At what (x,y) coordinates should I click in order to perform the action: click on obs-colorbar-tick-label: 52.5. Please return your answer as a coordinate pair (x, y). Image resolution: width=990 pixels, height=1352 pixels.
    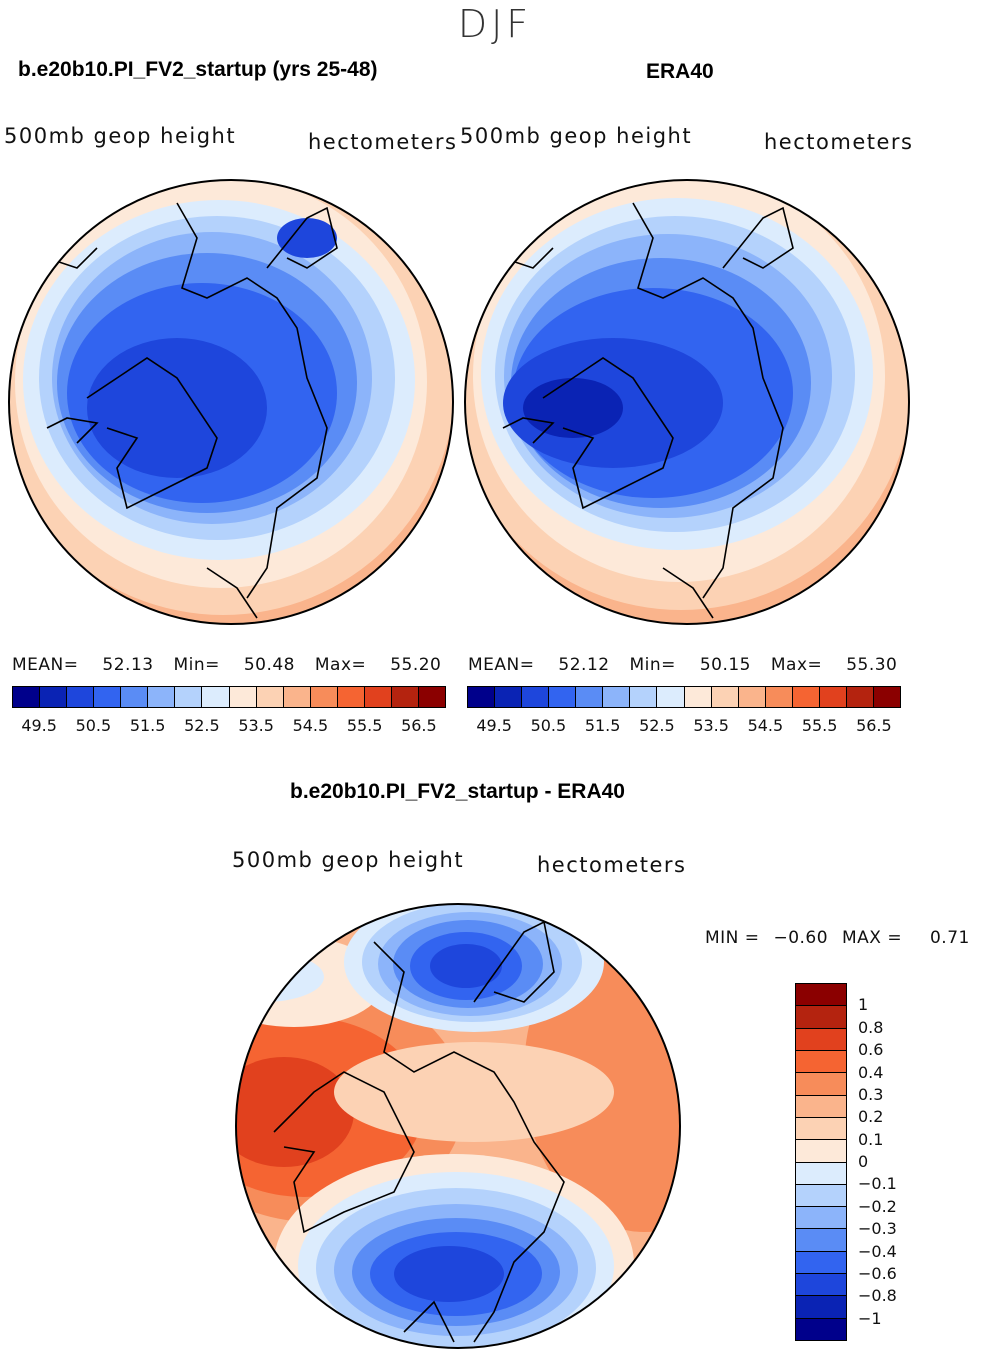
    Looking at the image, I should click on (657, 725).